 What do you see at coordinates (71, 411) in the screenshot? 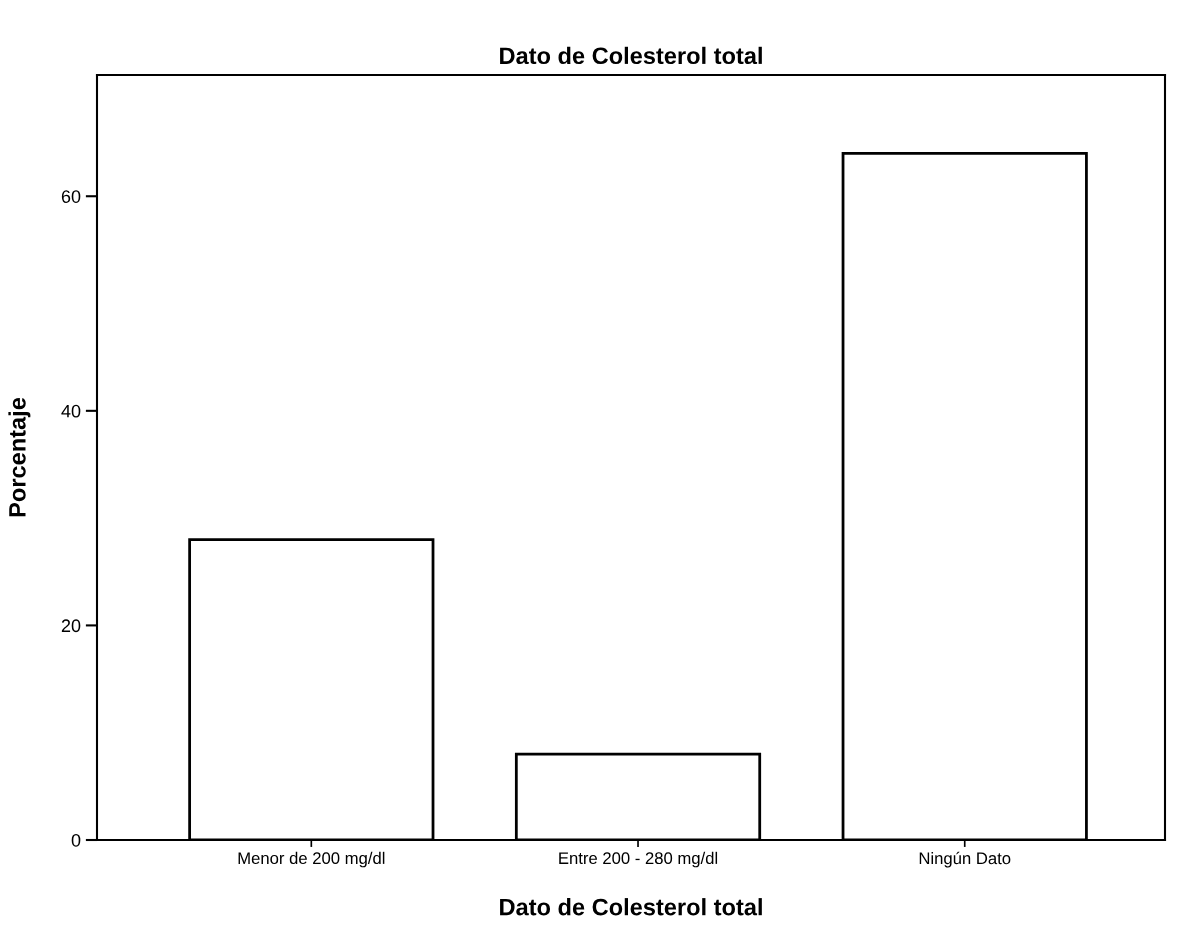
I see `y-tick-label: 40` at bounding box center [71, 411].